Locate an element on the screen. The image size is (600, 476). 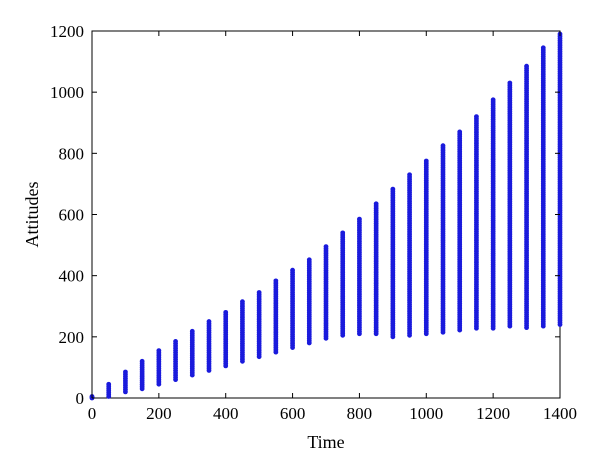
y-axis-label: Attitudes is located at coordinates (32, 215).